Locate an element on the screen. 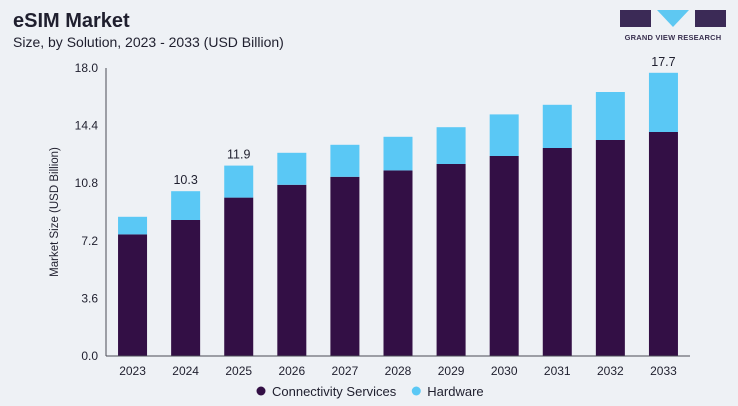 The width and height of the screenshot is (738, 406). bar-hardware-2030 is located at coordinates (504, 135).